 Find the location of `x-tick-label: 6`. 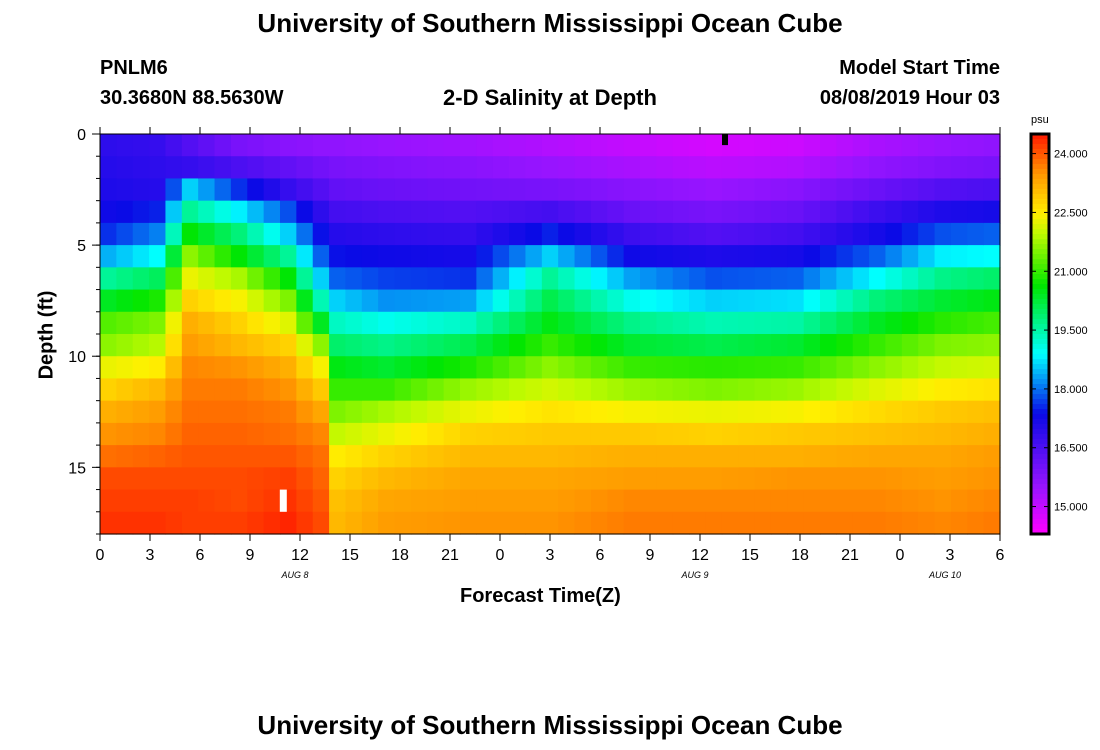

x-tick-label: 6 is located at coordinates (600, 555).